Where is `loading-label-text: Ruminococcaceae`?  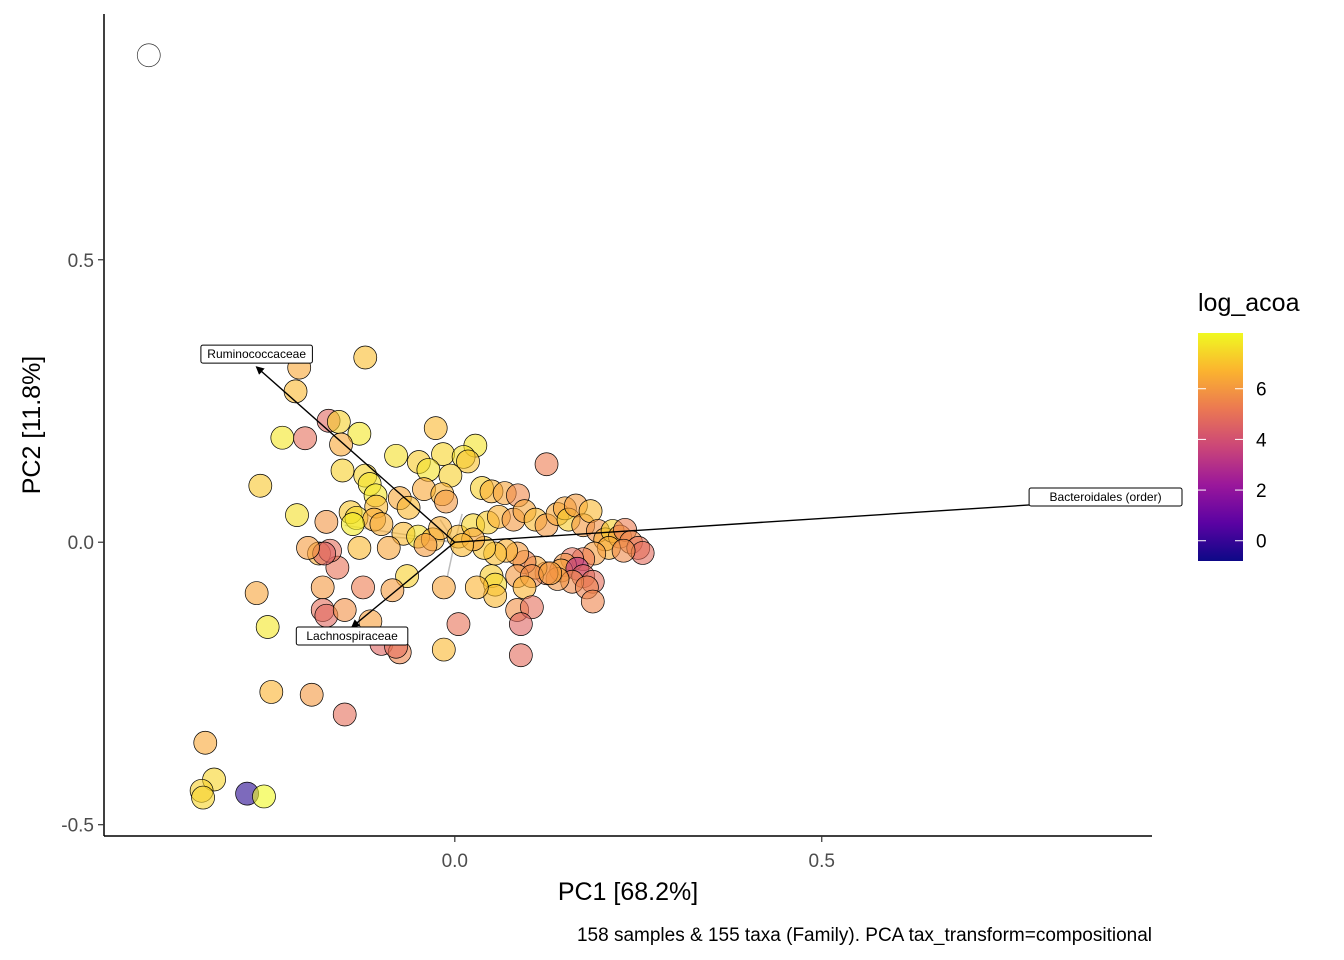 loading-label-text: Ruminococcaceae is located at coordinates (256, 354).